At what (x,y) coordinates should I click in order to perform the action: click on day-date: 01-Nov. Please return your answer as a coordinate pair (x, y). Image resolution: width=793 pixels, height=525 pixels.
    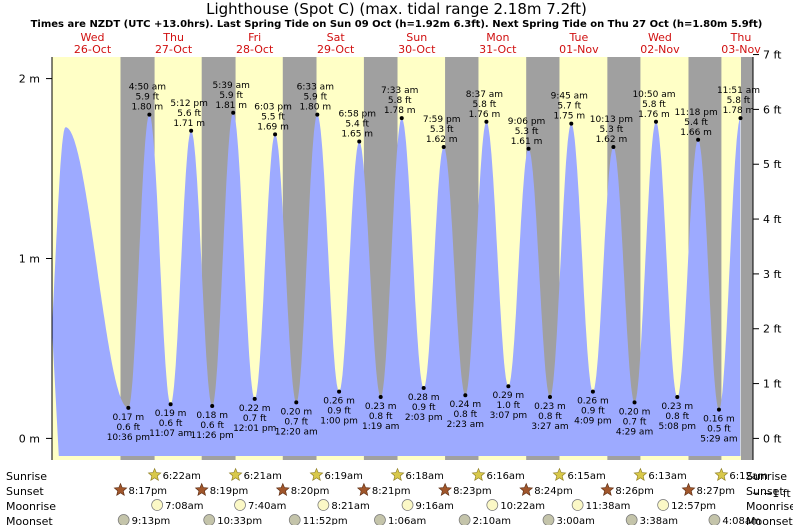
    Looking at the image, I should click on (579, 49).